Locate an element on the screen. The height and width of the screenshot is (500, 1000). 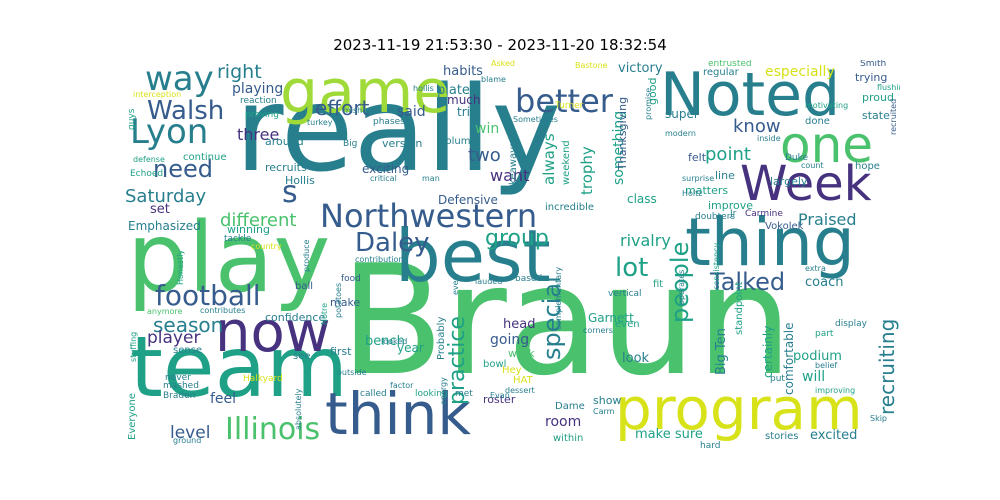
word-probably: Probably is located at coordinates (441, 338).